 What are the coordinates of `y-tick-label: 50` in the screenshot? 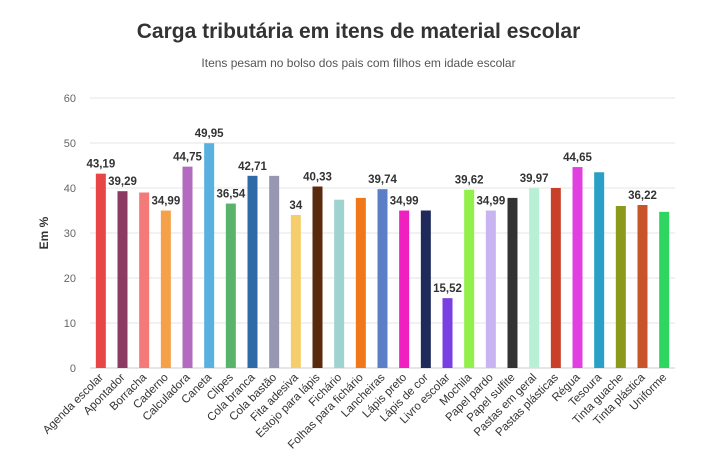 It's located at (70, 144).